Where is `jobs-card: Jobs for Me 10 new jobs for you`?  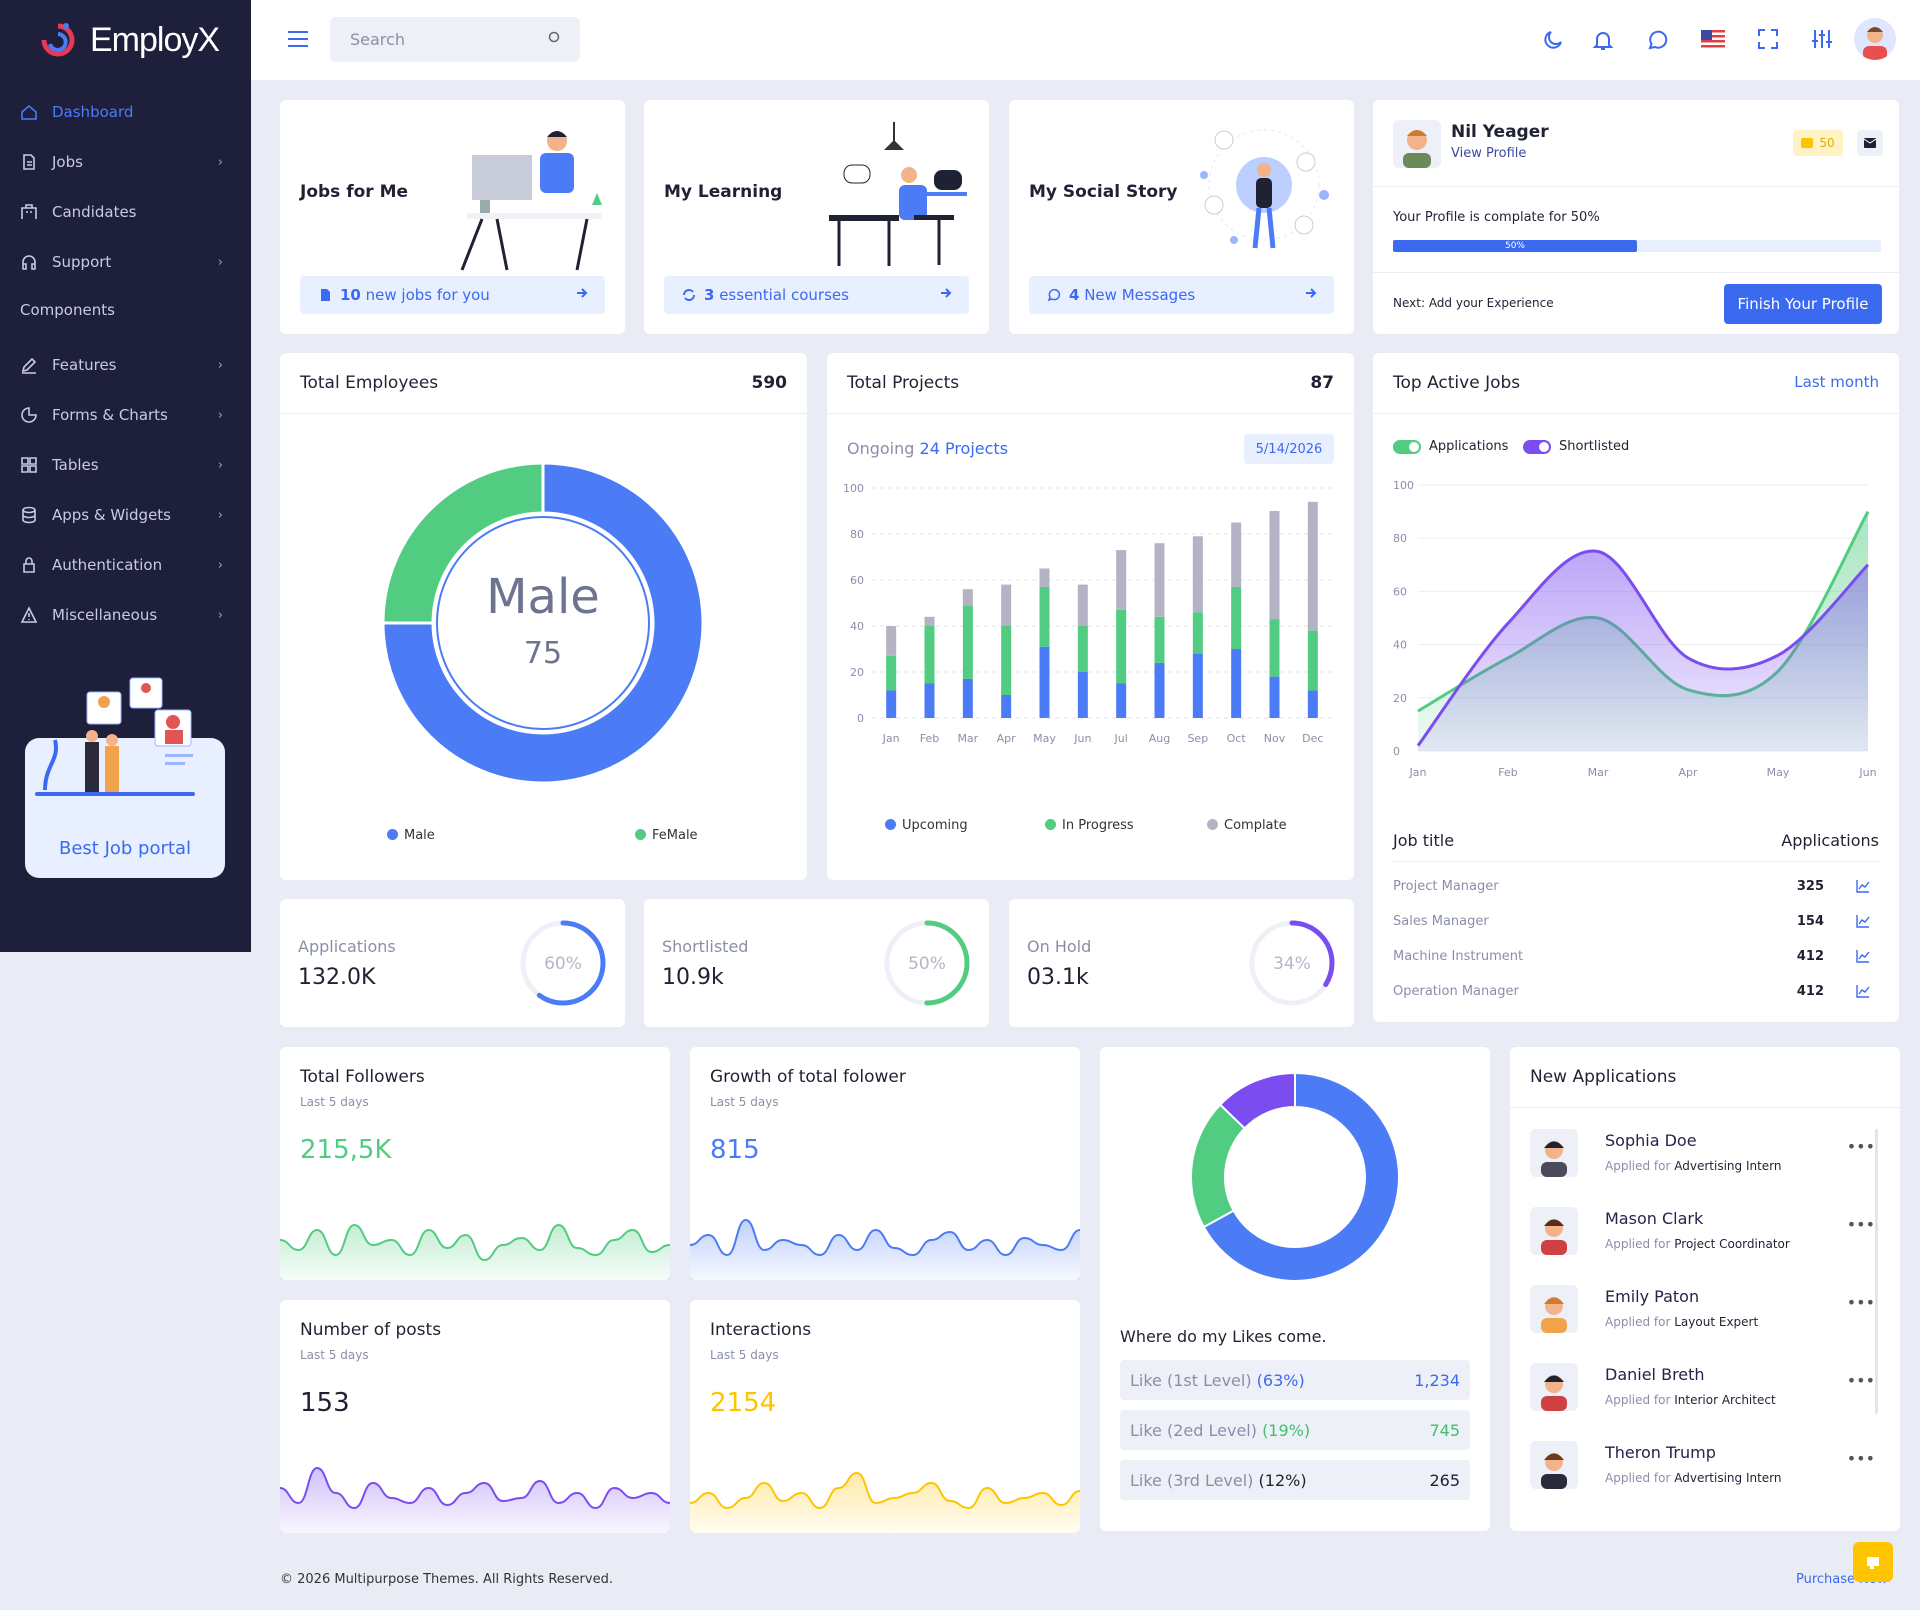 jobs-card: Jobs for Me 10 new jobs for you is located at coordinates (452, 217).